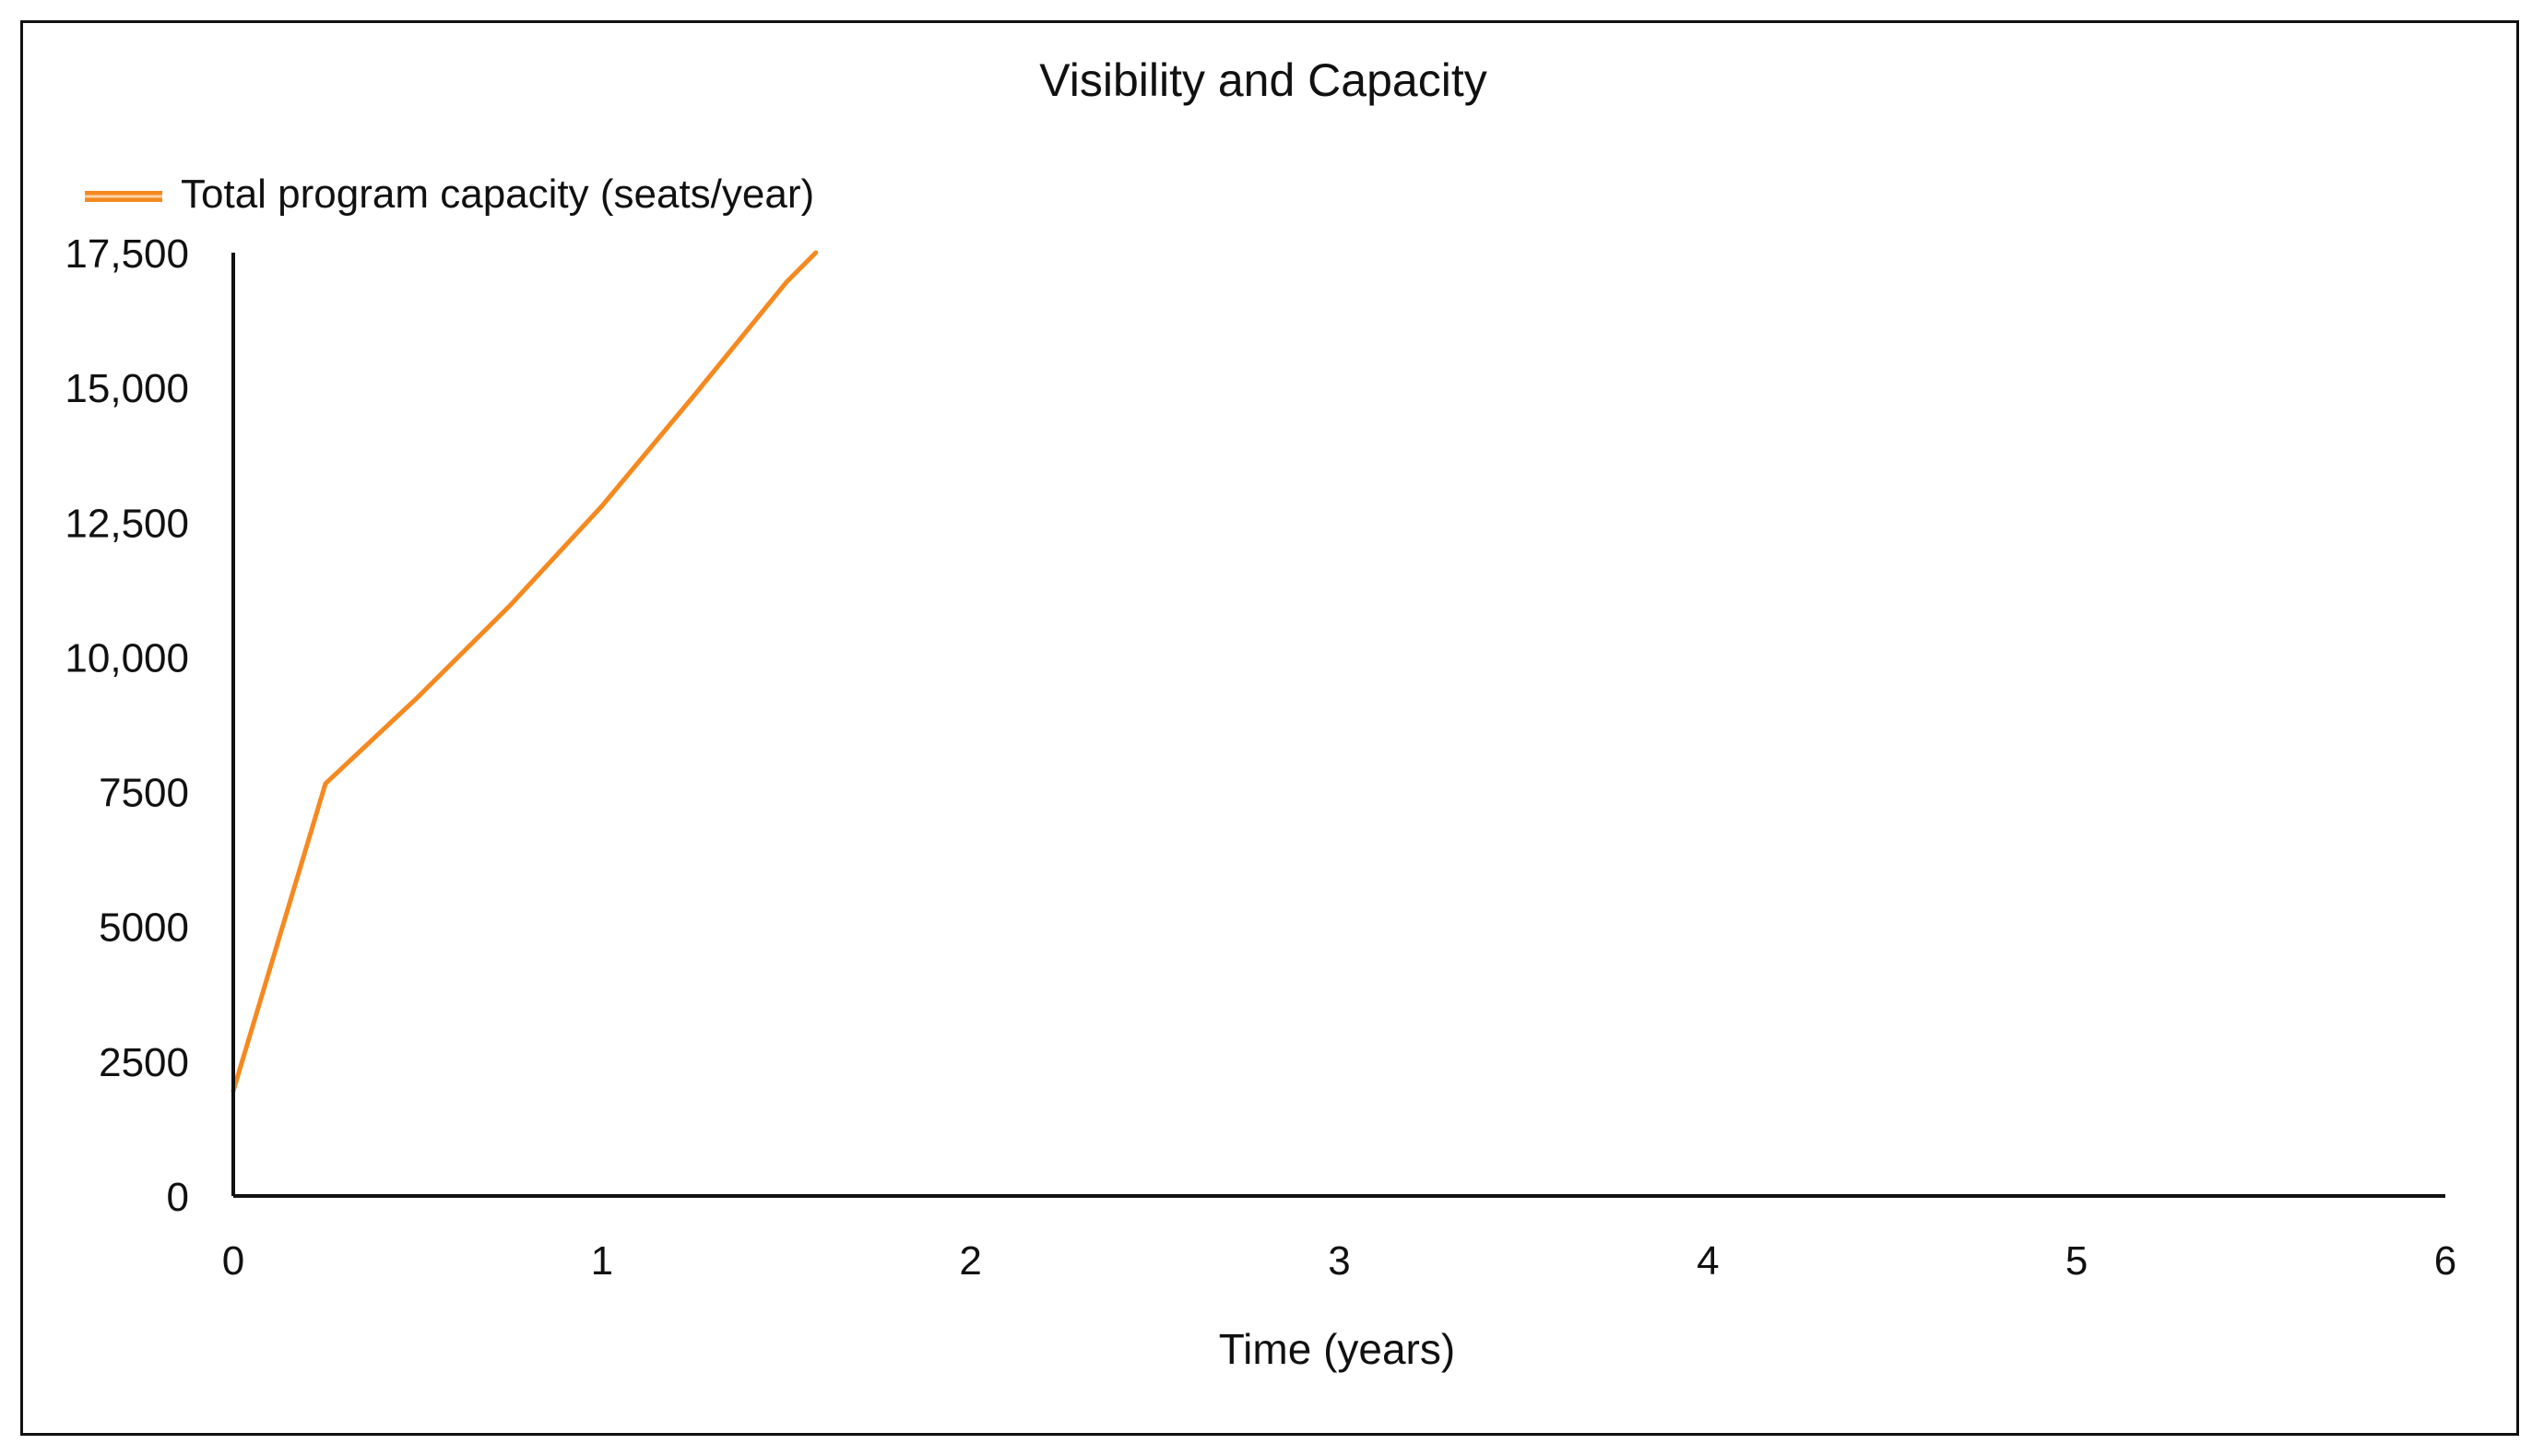 This screenshot has height=1456, width=2532. I want to click on x-tick-label: 3, so click(1339, 1261).